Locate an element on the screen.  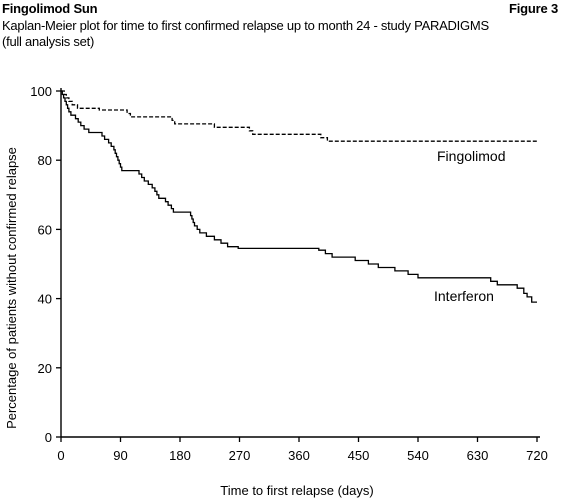
x-tick-label: 270 is located at coordinates (240, 455).